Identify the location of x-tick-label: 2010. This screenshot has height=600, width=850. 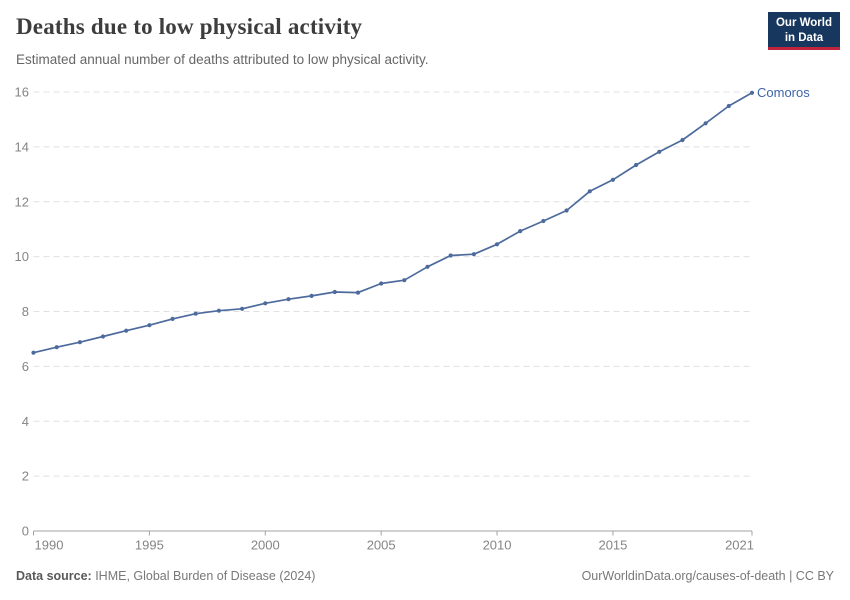
(497, 545).